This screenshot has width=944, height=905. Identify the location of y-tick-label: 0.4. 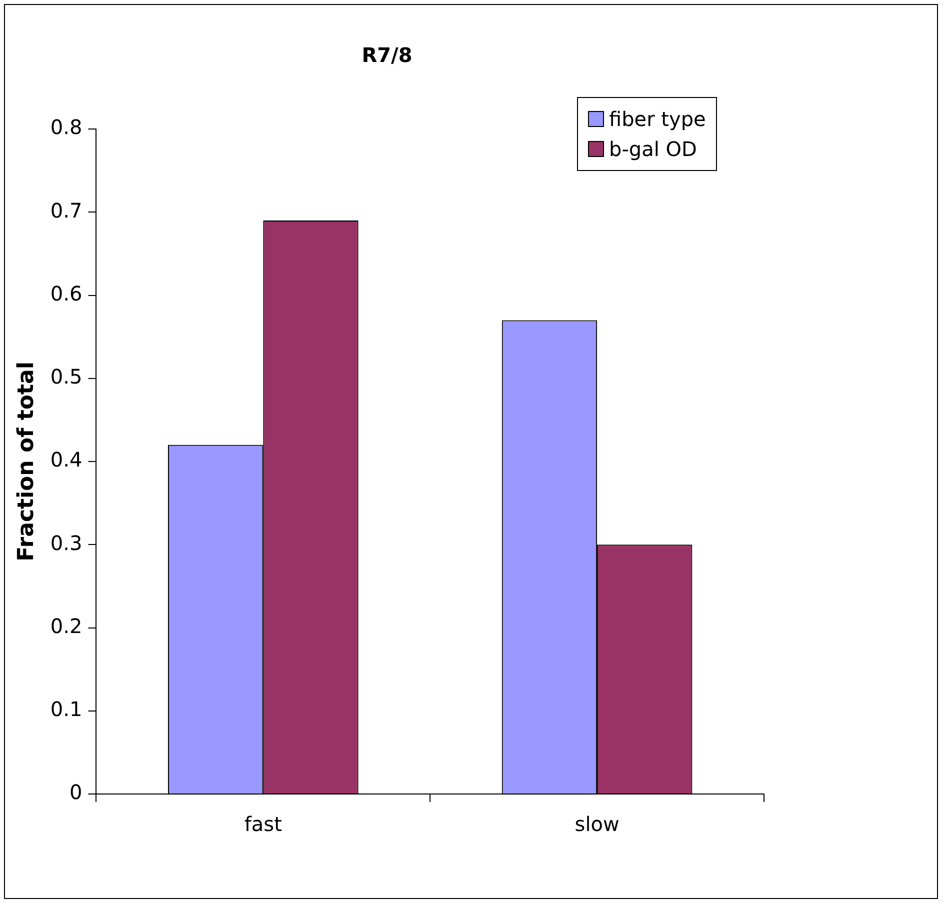
(66, 460).